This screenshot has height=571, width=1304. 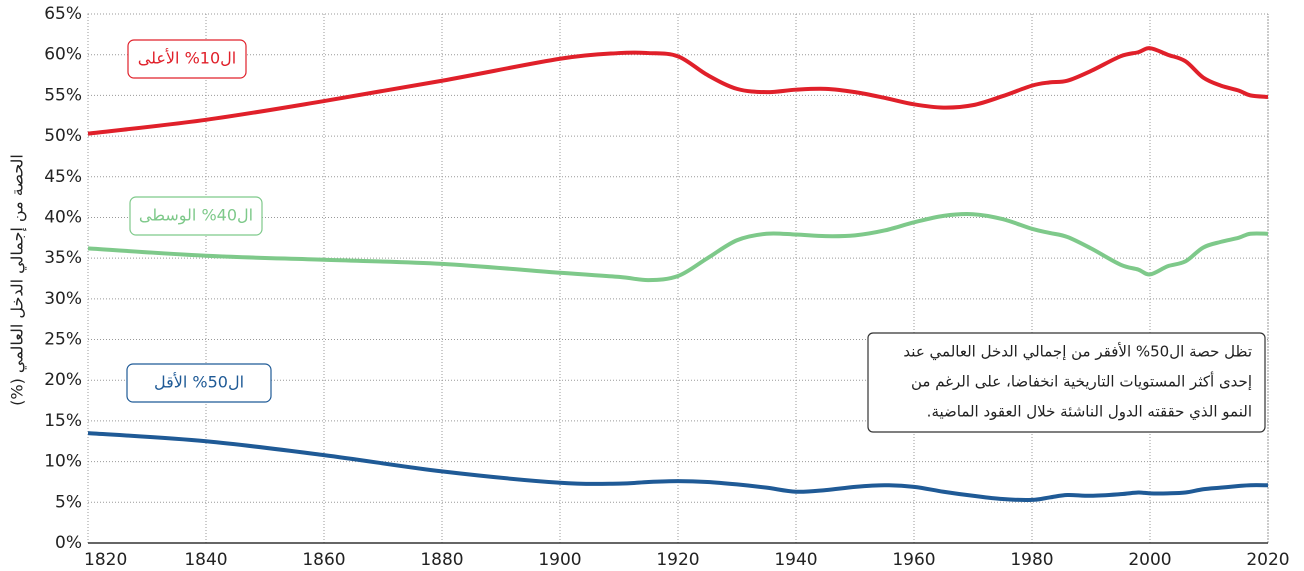 What do you see at coordinates (63, 177) in the screenshot?
I see `y-tick-label: 45%` at bounding box center [63, 177].